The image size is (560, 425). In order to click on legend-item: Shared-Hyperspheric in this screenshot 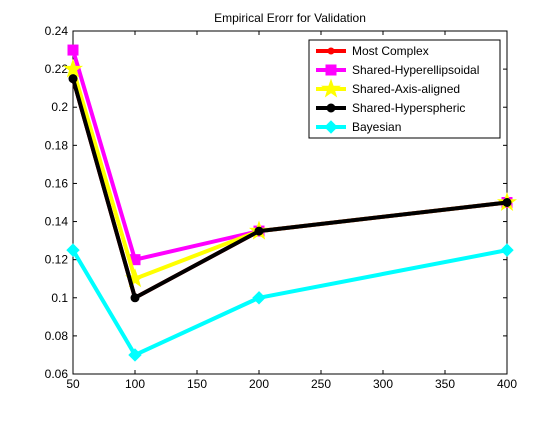, I will do `click(390, 108)`.